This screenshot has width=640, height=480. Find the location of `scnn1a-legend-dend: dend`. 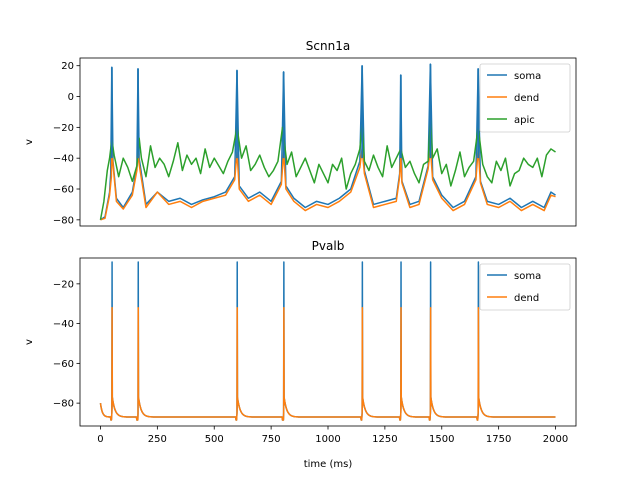

scnn1a-legend-dend: dend is located at coordinates (526, 98).